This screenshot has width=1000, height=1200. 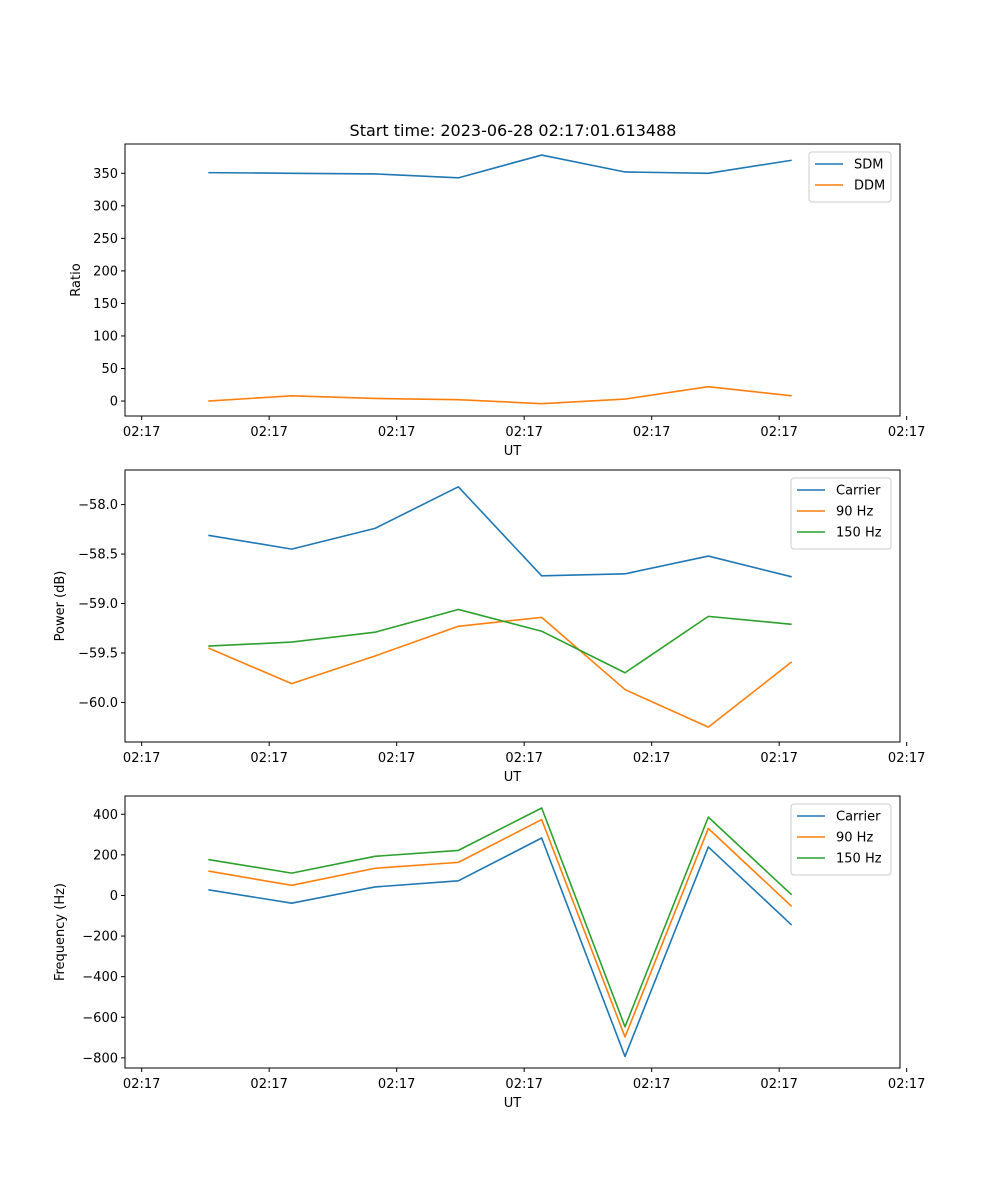 I want to click on y-tick-label: −400, so click(x=100, y=977).